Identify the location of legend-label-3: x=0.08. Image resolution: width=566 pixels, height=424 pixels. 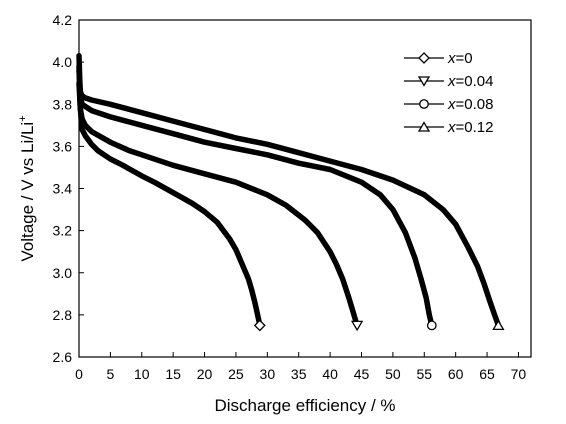
(470, 104).